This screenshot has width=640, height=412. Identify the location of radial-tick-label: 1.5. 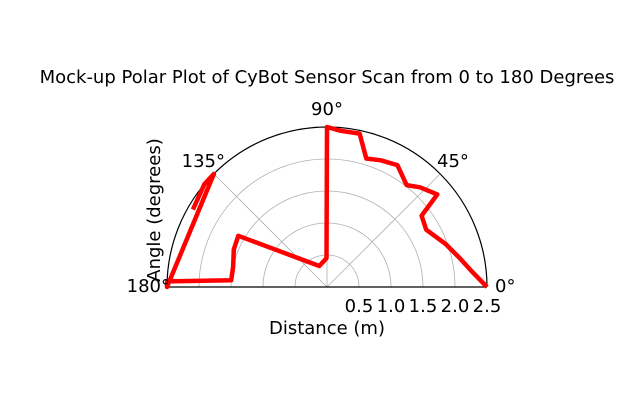
(423, 306).